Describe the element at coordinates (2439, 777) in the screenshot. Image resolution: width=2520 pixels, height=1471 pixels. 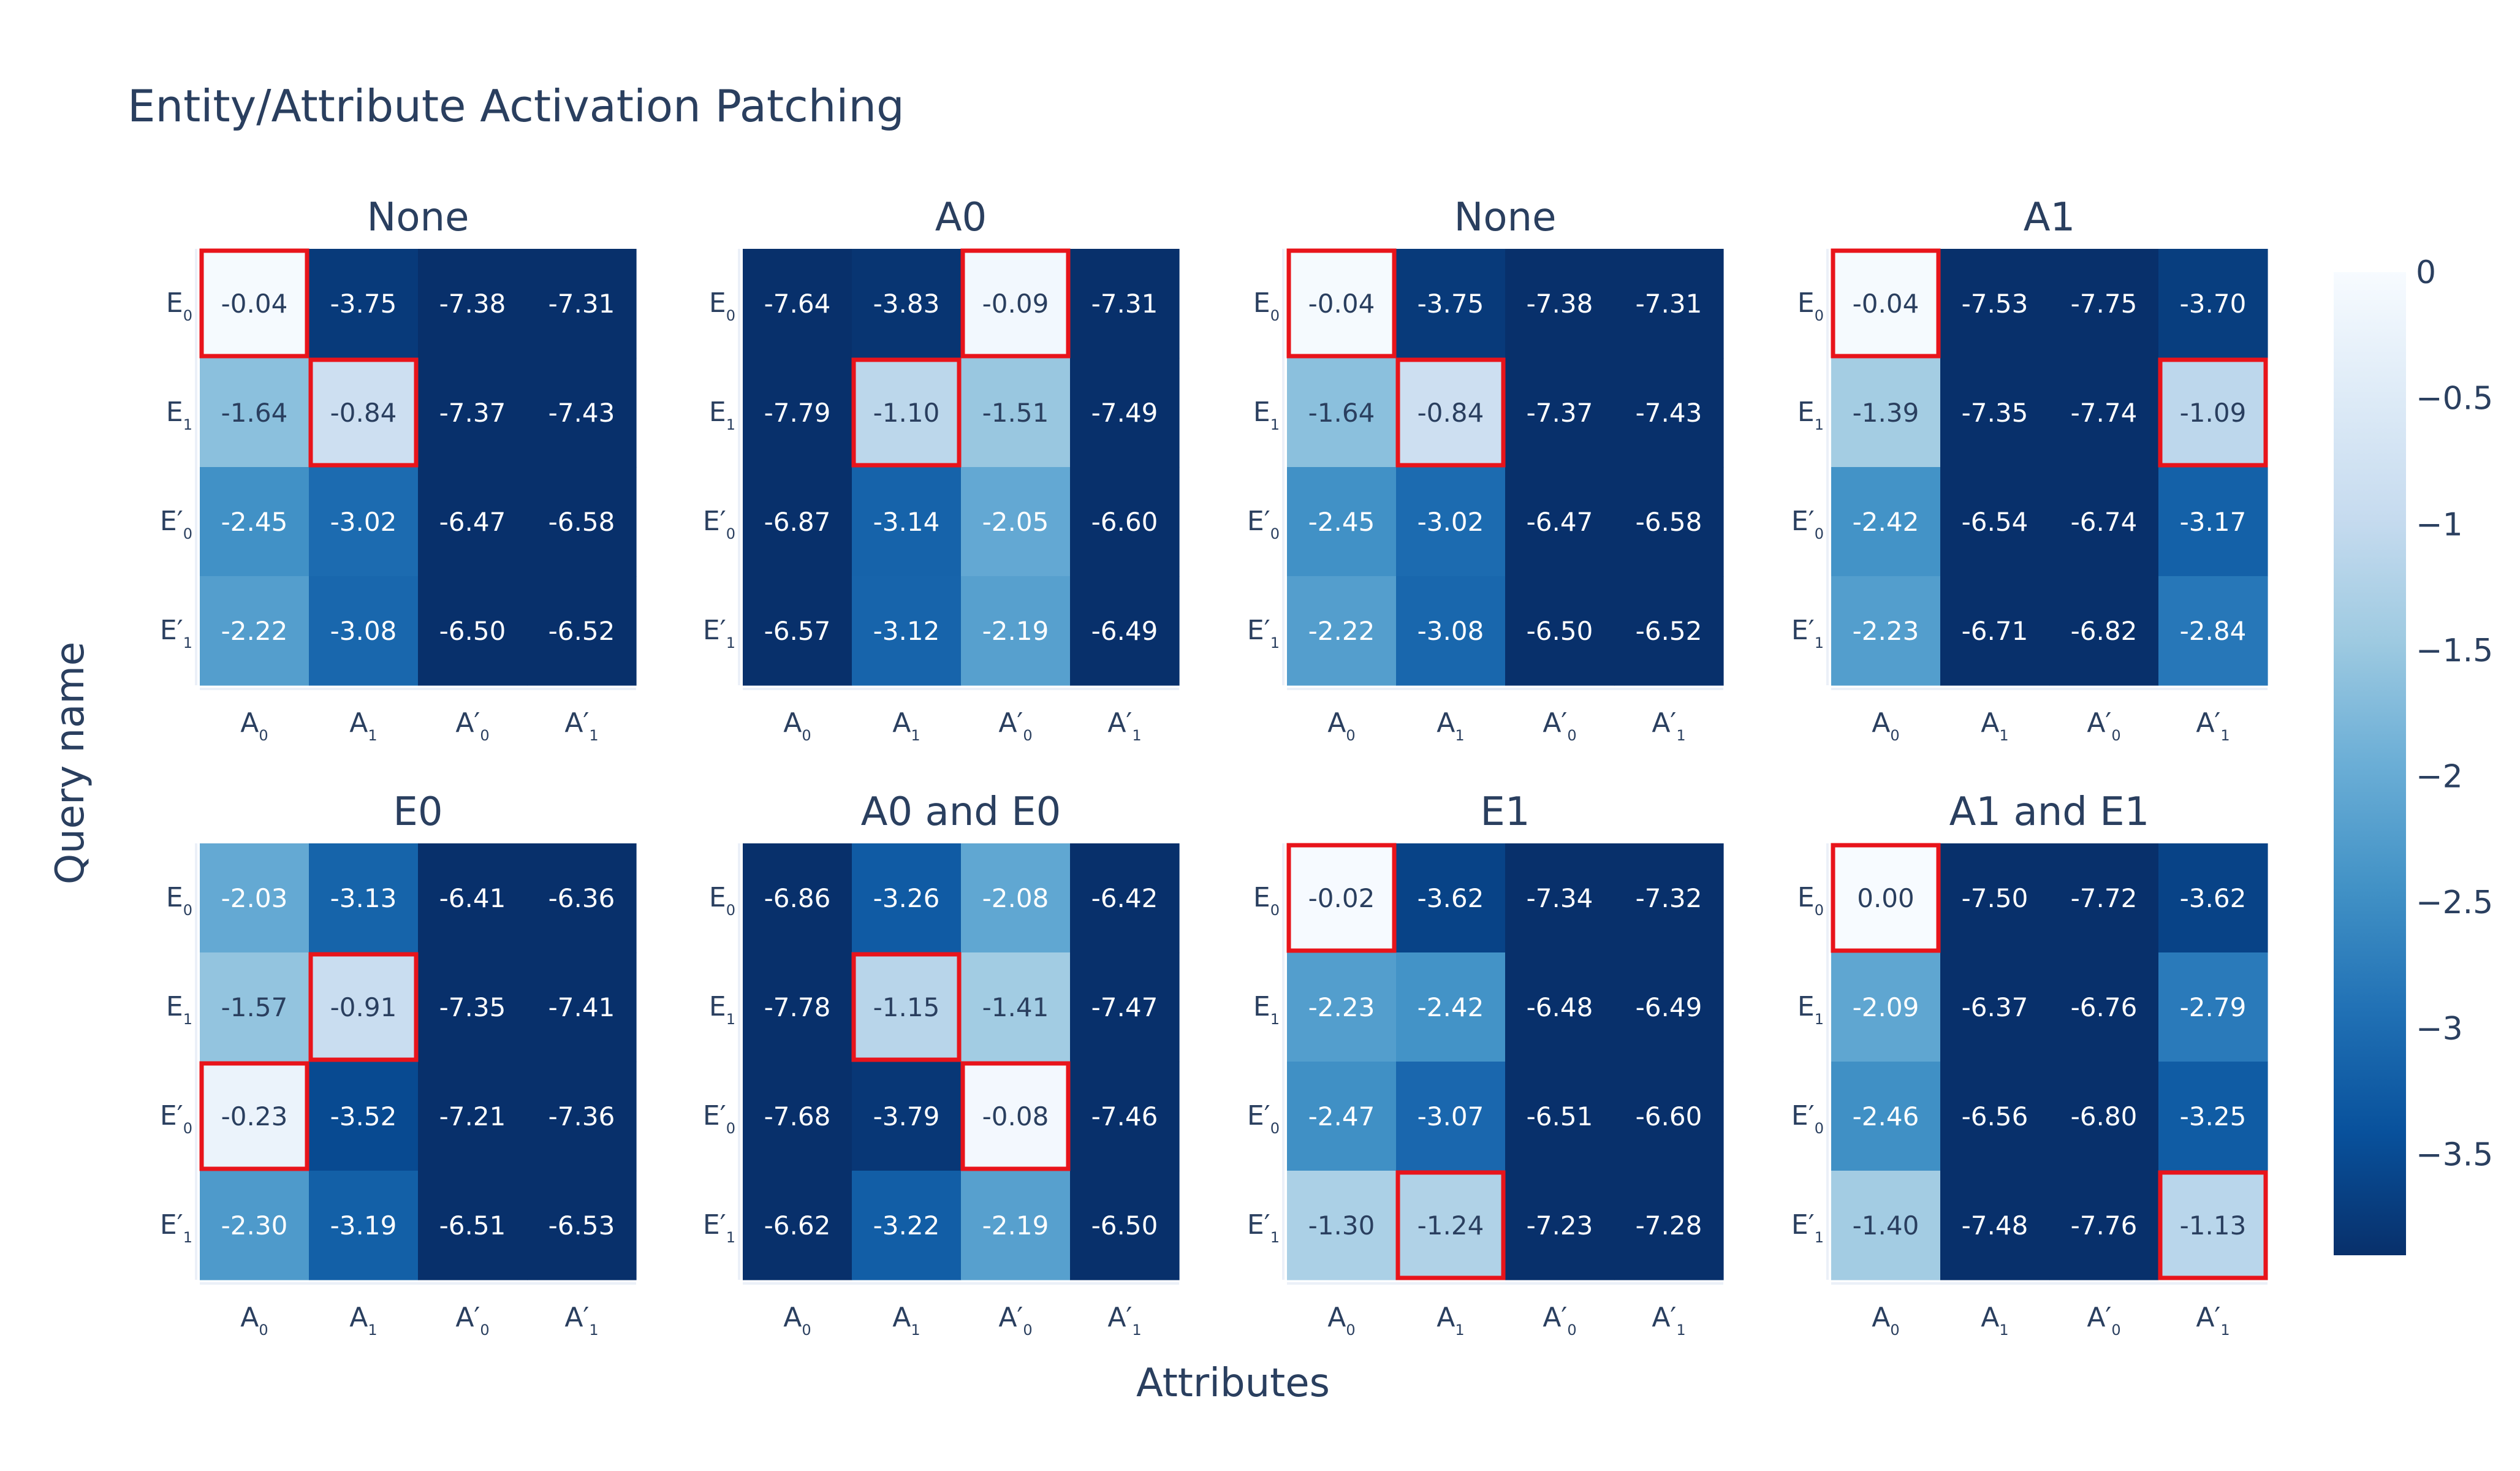
I see `colorbar-tick-label: −2` at that location.